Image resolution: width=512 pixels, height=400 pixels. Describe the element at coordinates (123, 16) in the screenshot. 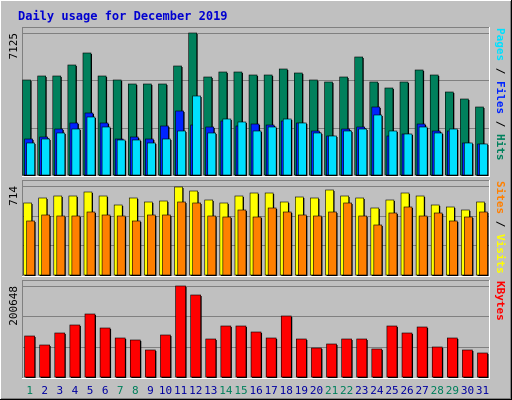

I see `chart-title: Daily usage for December 2019` at that location.